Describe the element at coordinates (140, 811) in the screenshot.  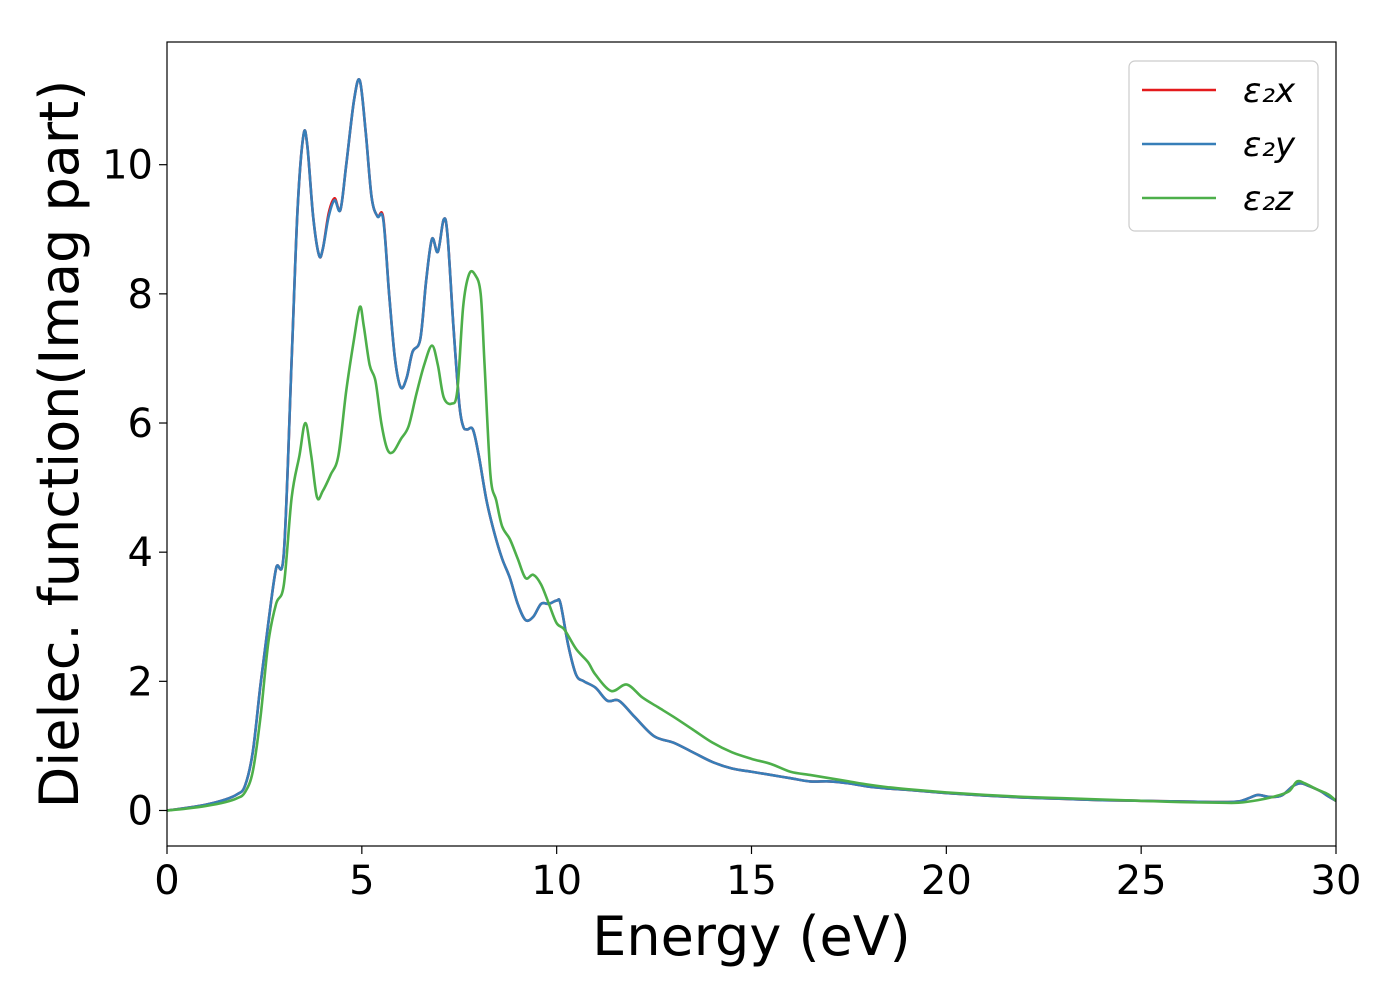
I see `y-tick-label: 0` at that location.